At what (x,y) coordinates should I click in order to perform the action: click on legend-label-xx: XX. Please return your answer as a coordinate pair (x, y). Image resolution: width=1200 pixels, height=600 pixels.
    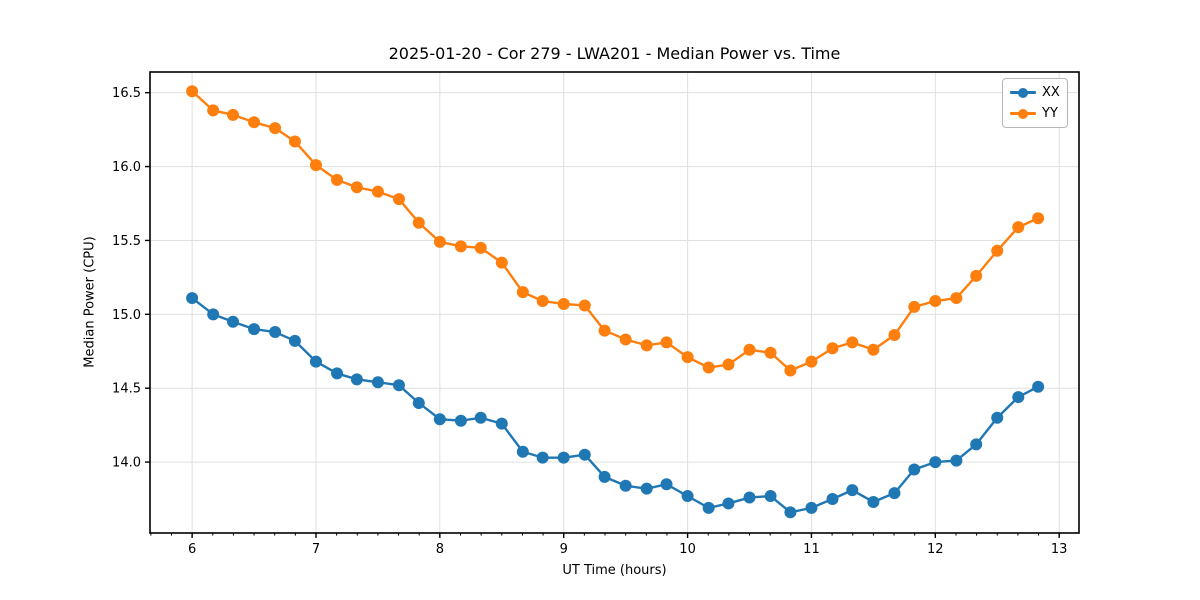
    Looking at the image, I should click on (1051, 92).